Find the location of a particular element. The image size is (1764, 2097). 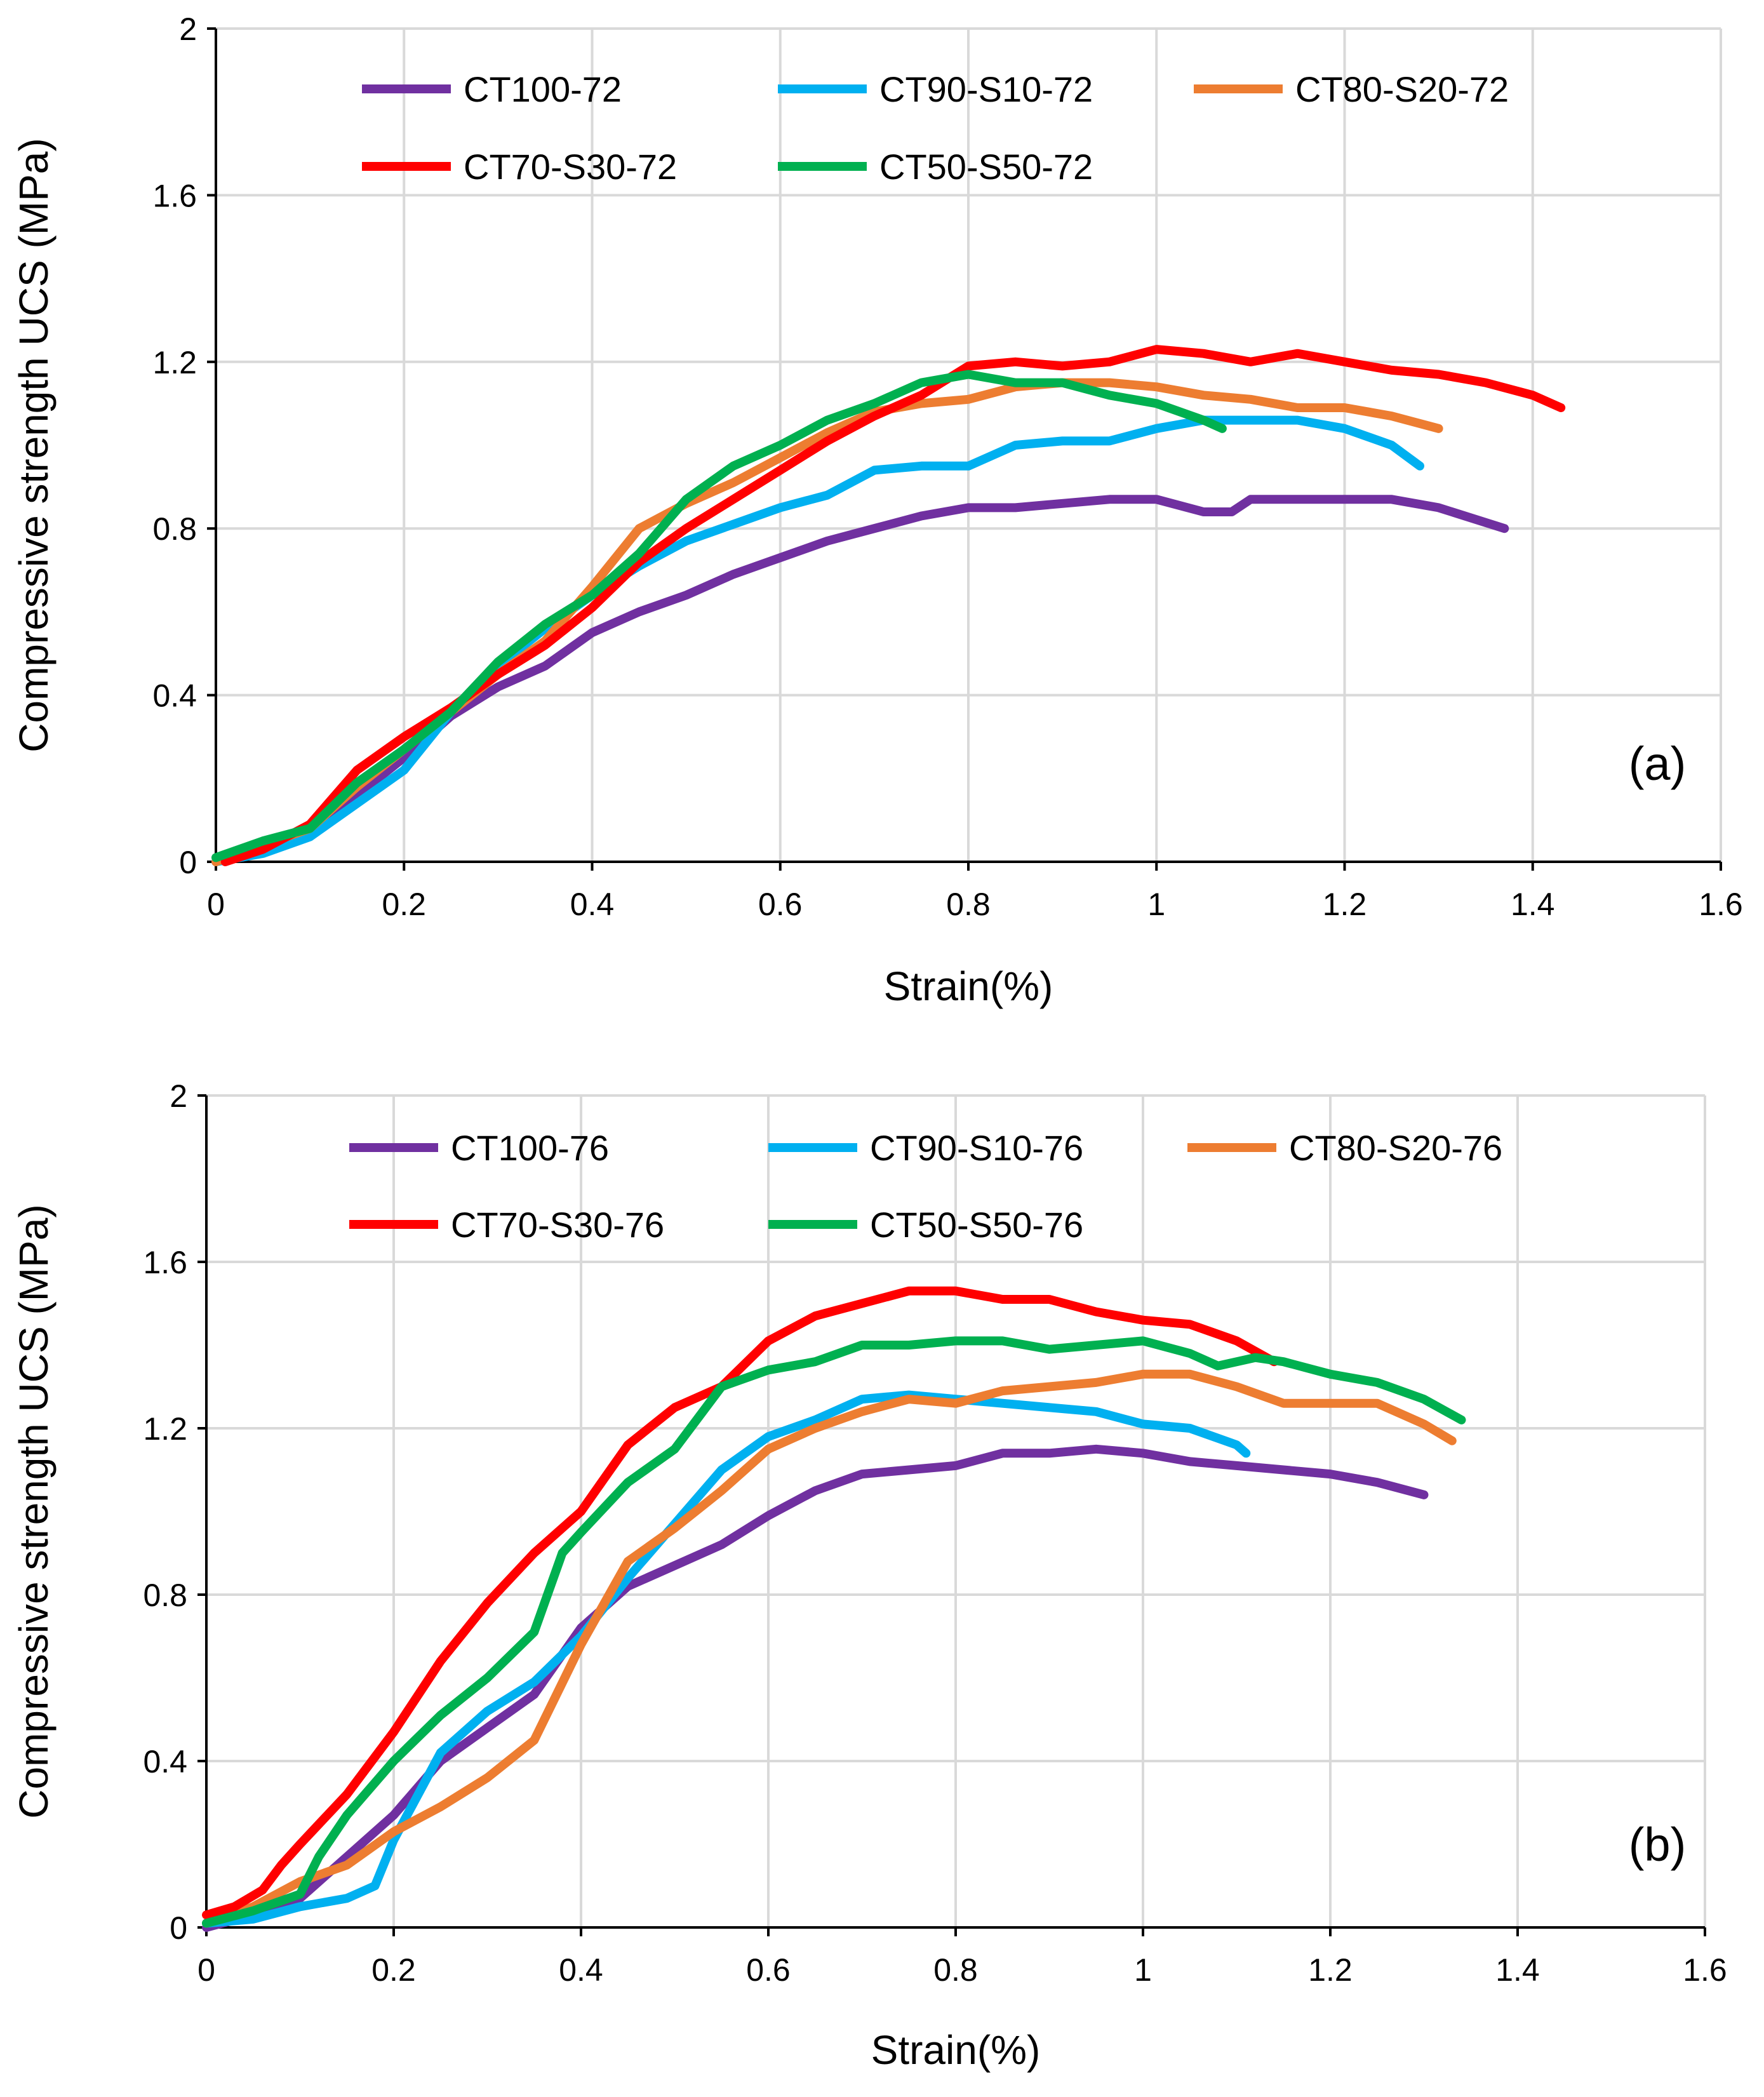

panel-label: (b) is located at coordinates (1657, 1844).